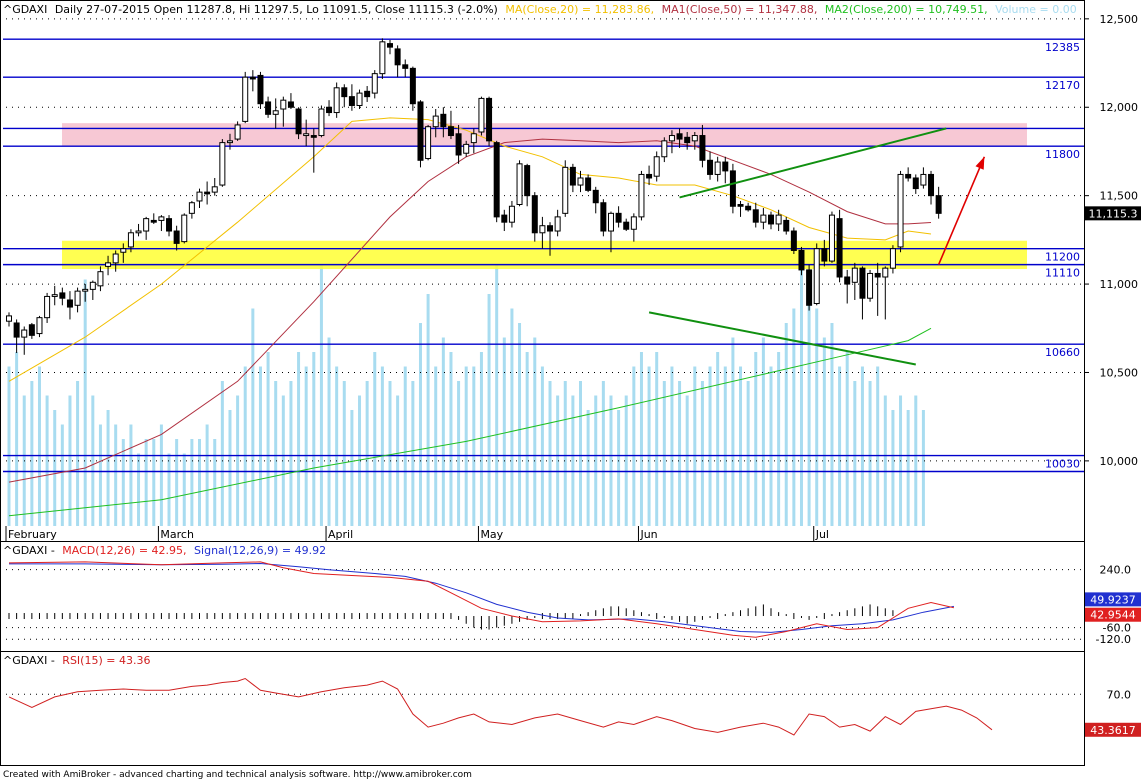  What do you see at coordinates (1113, 599) in the screenshot?
I see `macd-value-label: 49.9237` at bounding box center [1113, 599].